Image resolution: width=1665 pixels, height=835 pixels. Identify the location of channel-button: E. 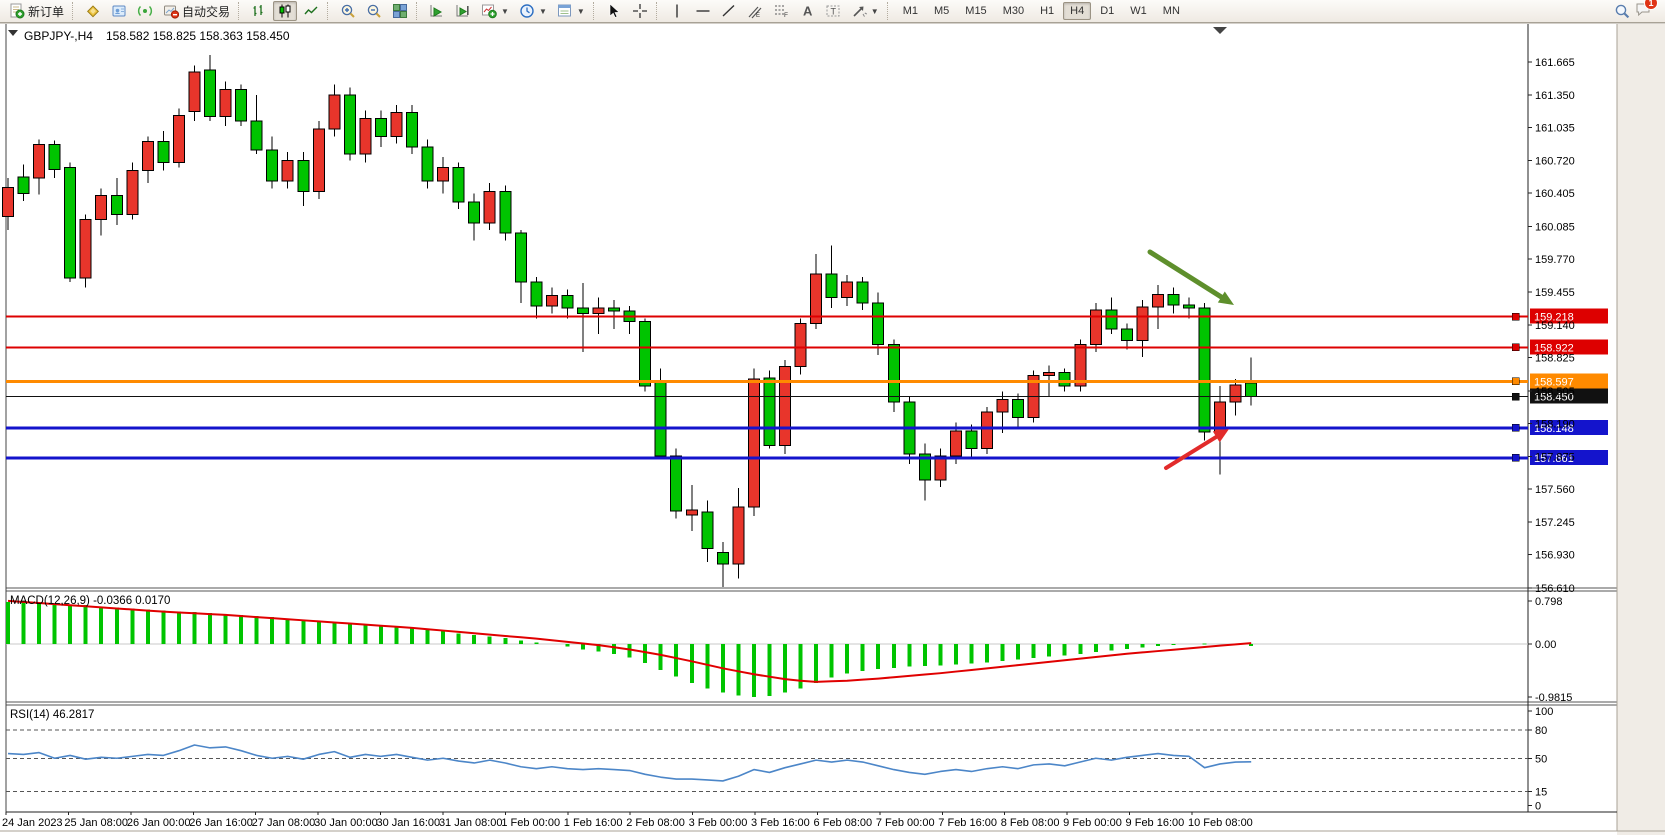
(755, 11).